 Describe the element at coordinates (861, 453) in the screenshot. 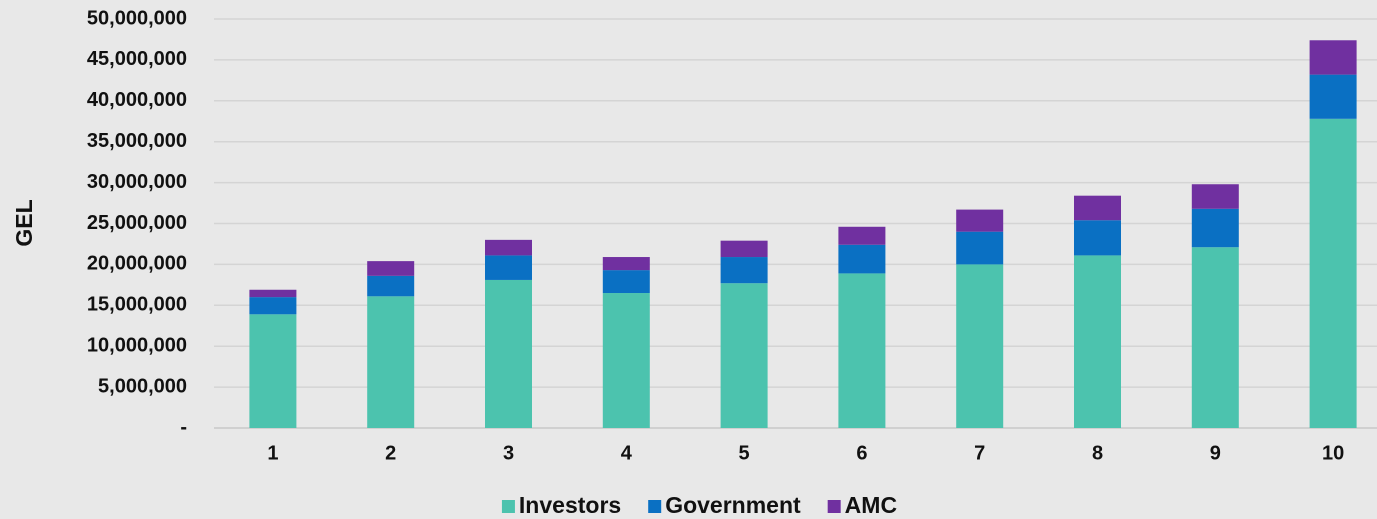

I see `x-tick-label: 6` at that location.